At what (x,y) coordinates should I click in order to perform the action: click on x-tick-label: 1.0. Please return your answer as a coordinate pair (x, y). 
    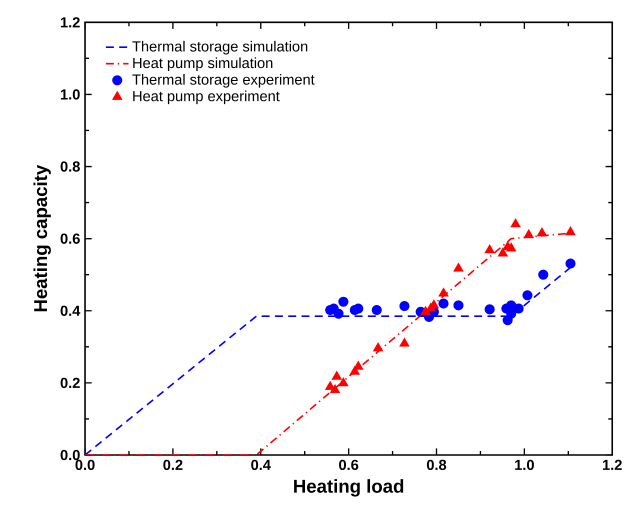
    Looking at the image, I should click on (524, 465).